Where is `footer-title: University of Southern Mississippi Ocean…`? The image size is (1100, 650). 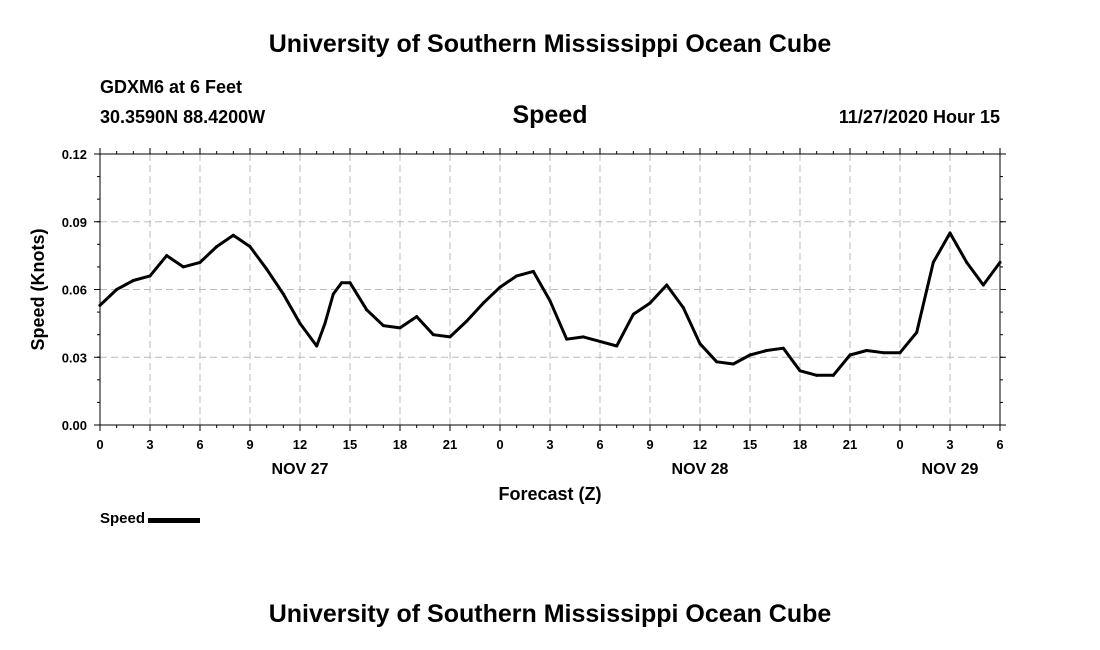
footer-title: University of Southern Mississippi Ocean… is located at coordinates (550, 614).